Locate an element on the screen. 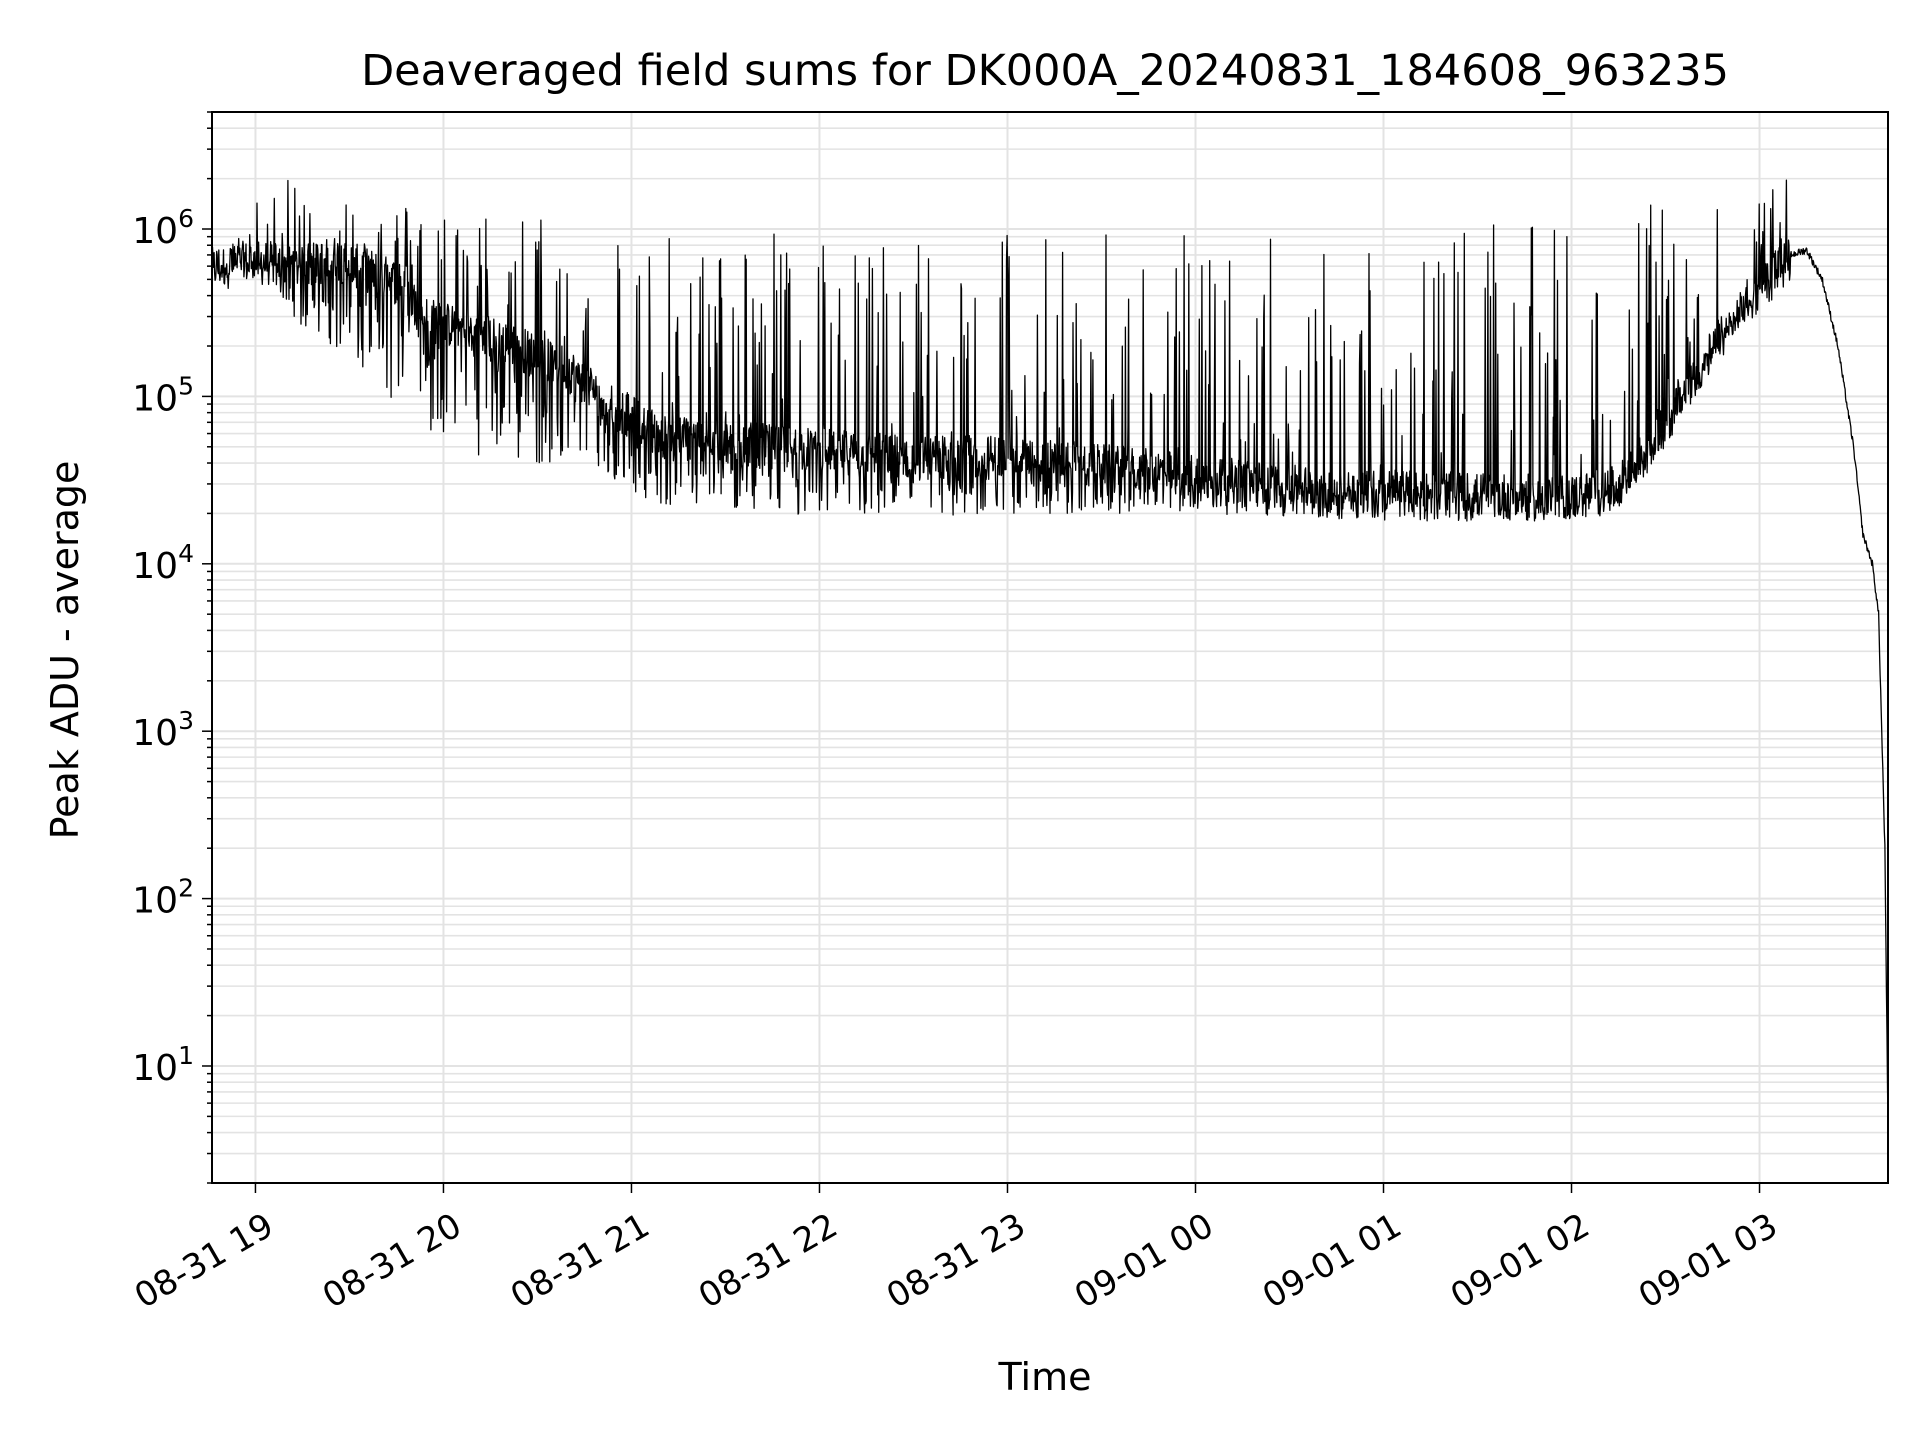 Image resolution: width=1920 pixels, height=1440 pixels. x-tick-label: 08-31 23 is located at coordinates (956, 1261).